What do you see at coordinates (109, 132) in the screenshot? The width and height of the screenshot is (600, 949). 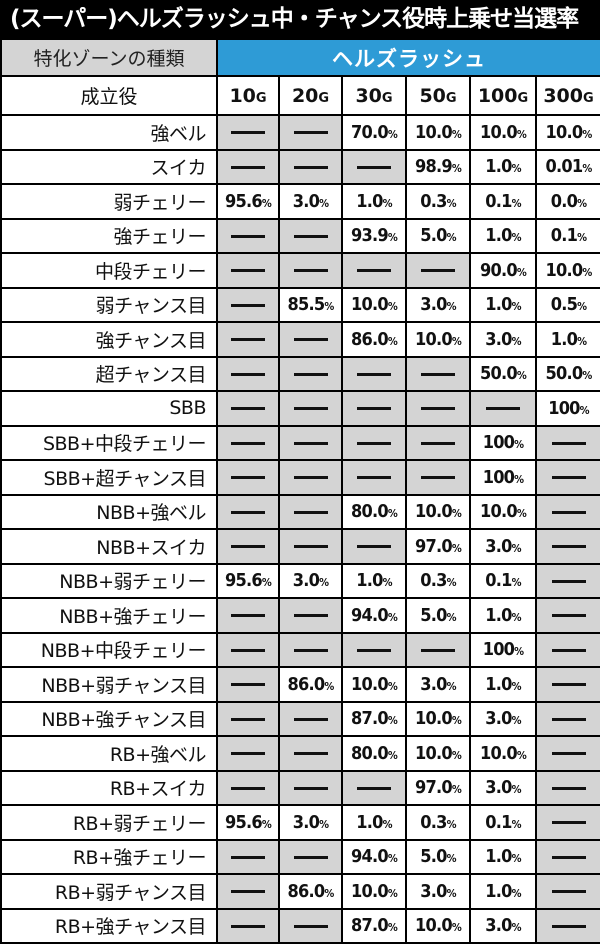 I see `role-name: 強ベル` at bounding box center [109, 132].